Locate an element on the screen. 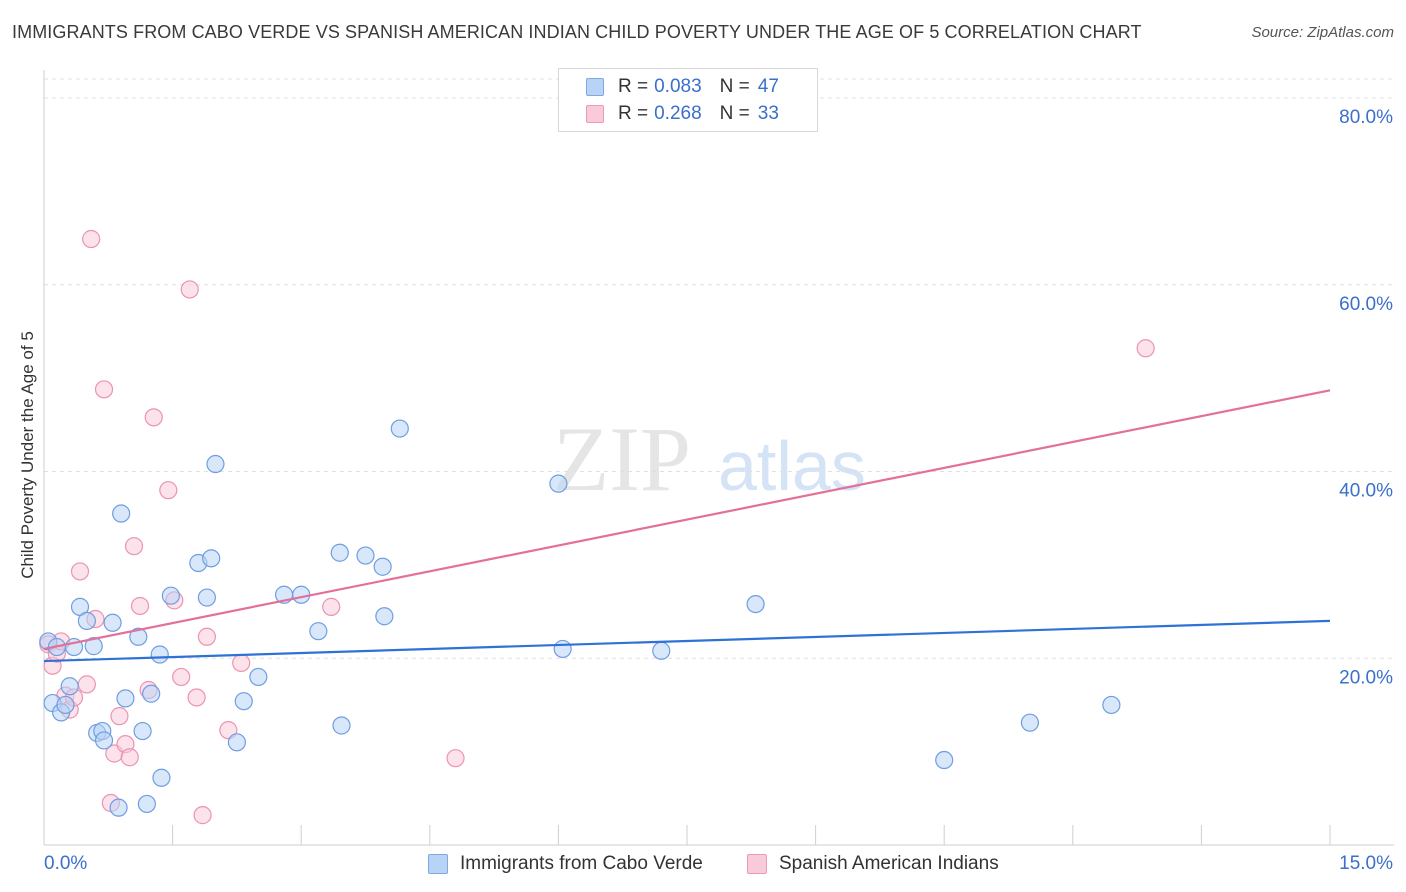  legend-r-value: 0.268 is located at coordinates (678, 113).